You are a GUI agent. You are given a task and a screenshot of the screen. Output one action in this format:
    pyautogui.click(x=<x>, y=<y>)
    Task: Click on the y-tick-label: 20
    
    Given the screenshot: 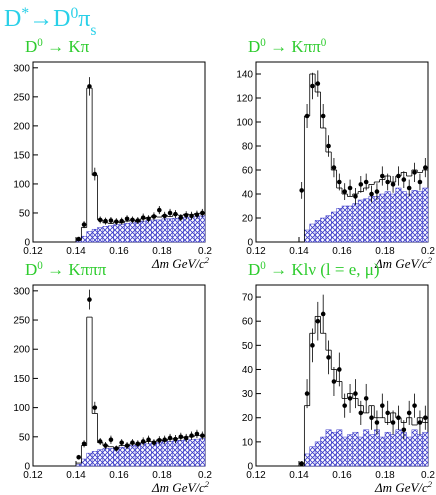 What is the action you would take?
    pyautogui.click(x=248, y=219)
    